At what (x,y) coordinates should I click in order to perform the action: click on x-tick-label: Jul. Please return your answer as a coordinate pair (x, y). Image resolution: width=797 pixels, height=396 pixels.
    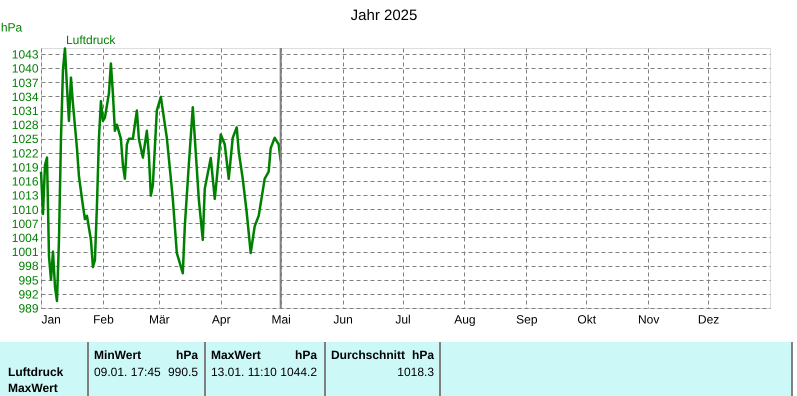
    Looking at the image, I should click on (403, 319).